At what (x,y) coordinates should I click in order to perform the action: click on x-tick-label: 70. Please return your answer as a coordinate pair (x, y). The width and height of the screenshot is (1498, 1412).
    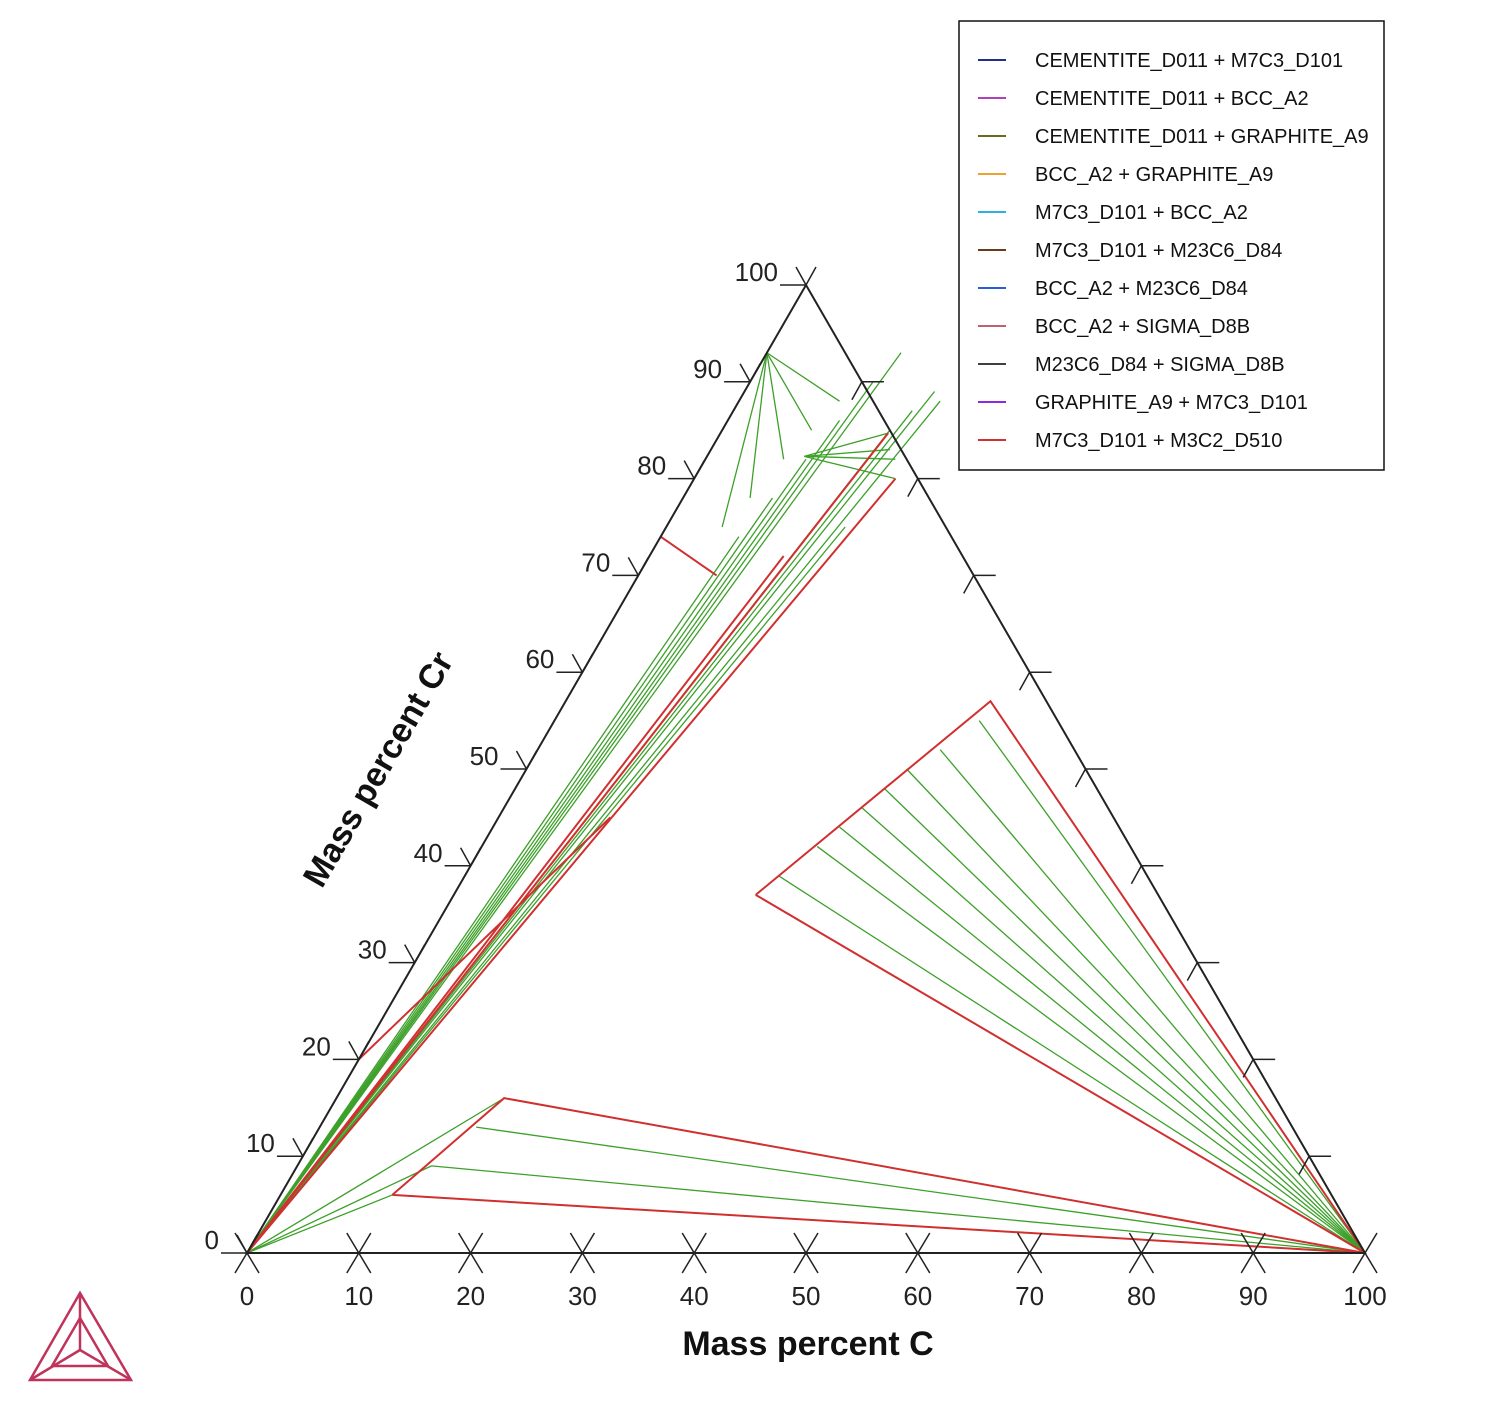
    Looking at the image, I should click on (1029, 1296).